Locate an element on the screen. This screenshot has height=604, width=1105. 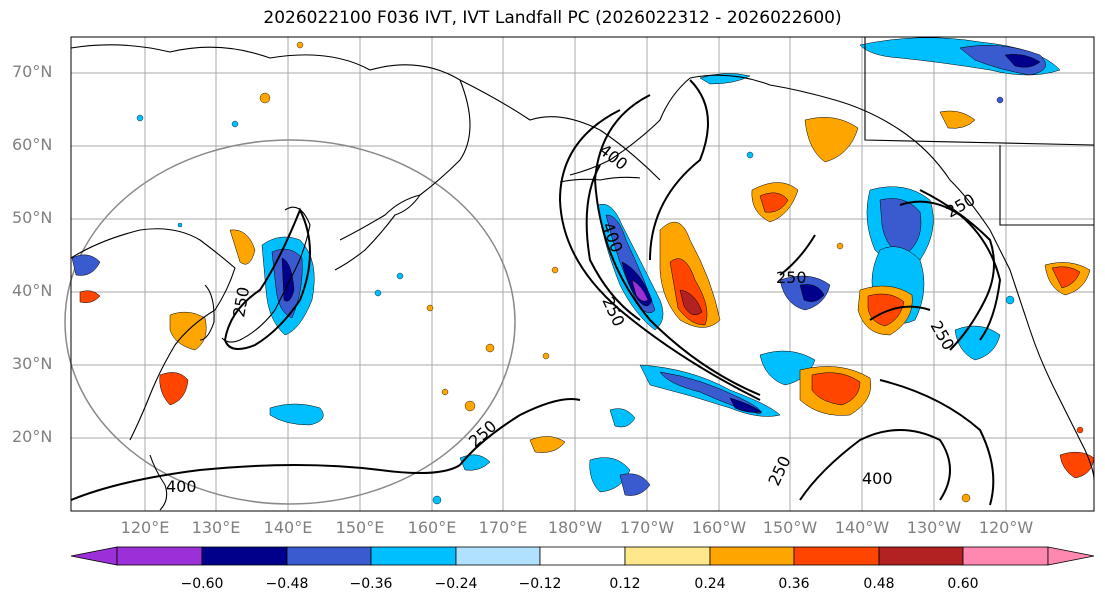
lon-tick-label: 170°W is located at coordinates (647, 527).